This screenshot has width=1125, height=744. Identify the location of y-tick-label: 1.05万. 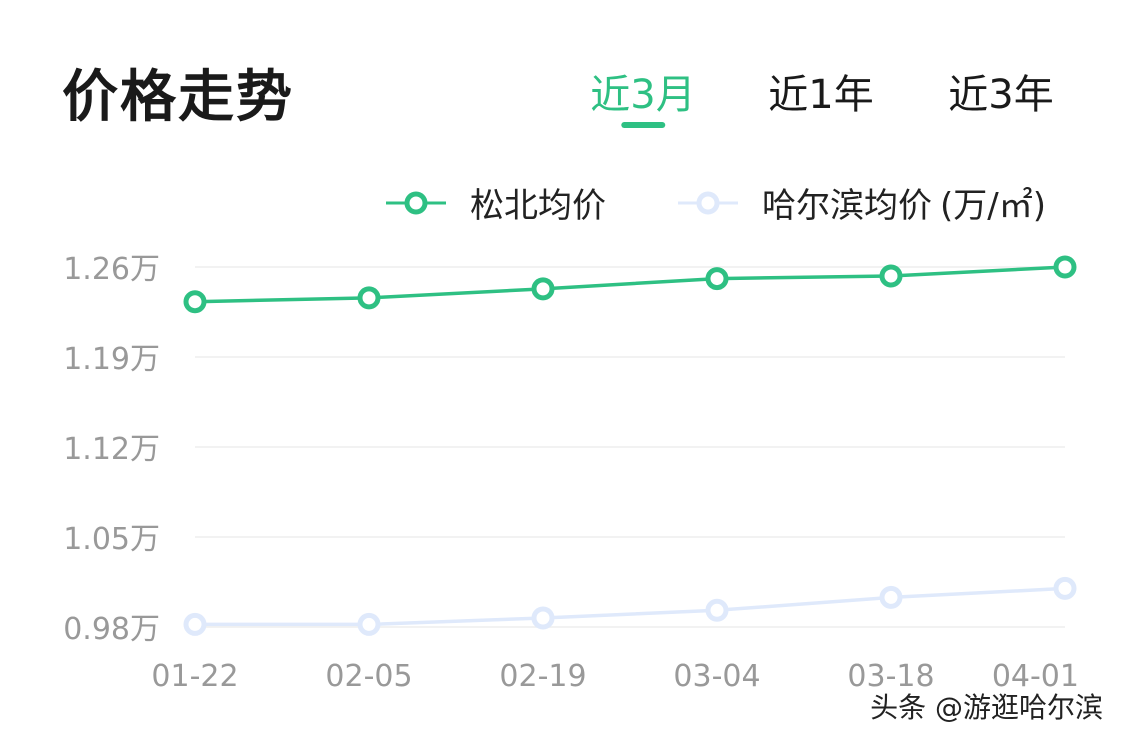
(111, 539).